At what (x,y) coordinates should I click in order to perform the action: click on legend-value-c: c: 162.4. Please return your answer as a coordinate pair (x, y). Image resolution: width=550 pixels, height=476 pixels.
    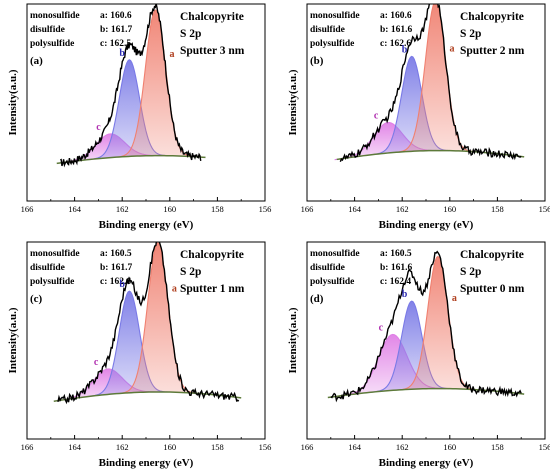
    Looking at the image, I should click on (395, 282).